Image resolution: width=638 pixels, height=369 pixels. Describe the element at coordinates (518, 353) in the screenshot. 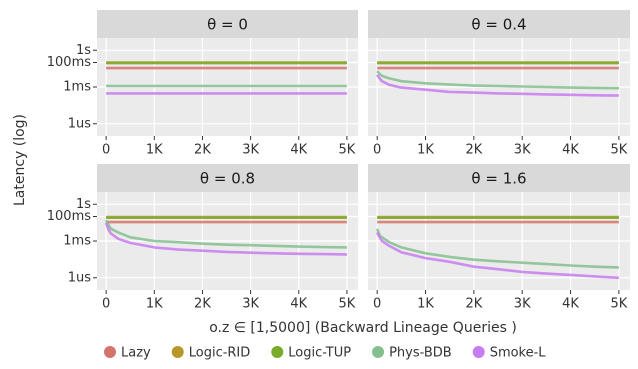

I see `legend-label: Smoke-L` at that location.